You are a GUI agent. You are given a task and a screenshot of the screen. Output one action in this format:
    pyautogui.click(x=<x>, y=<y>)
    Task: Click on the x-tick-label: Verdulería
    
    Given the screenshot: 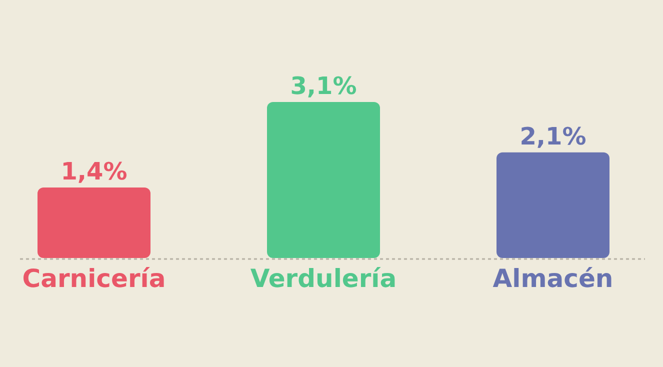 What is the action you would take?
    pyautogui.click(x=323, y=278)
    